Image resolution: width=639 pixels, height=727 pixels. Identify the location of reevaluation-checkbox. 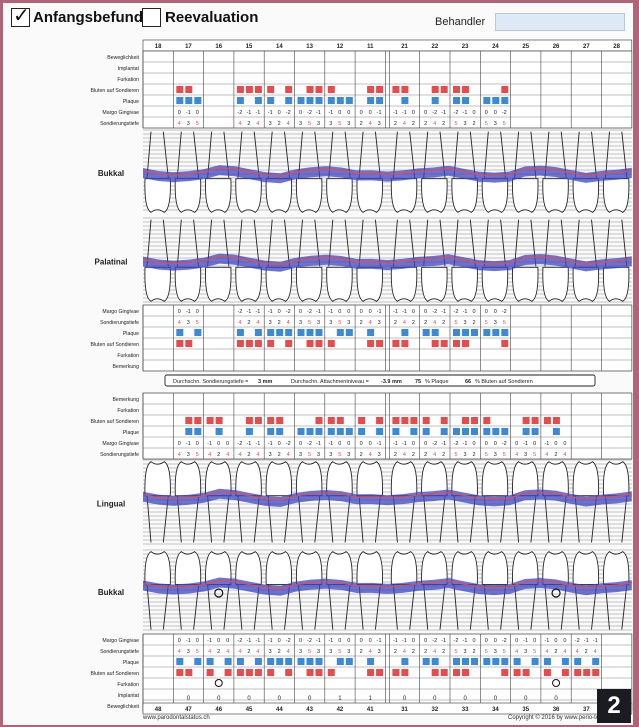
(151, 17).